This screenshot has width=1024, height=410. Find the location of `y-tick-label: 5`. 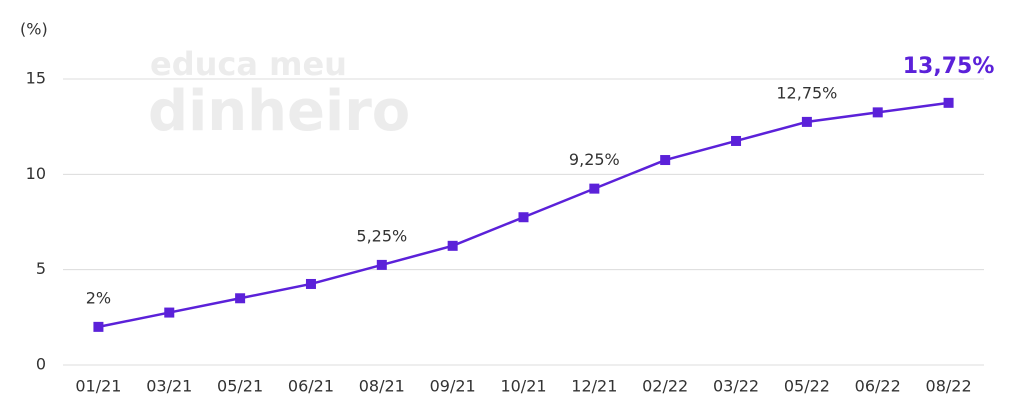

y-tick-label: 5 is located at coordinates (41, 268).